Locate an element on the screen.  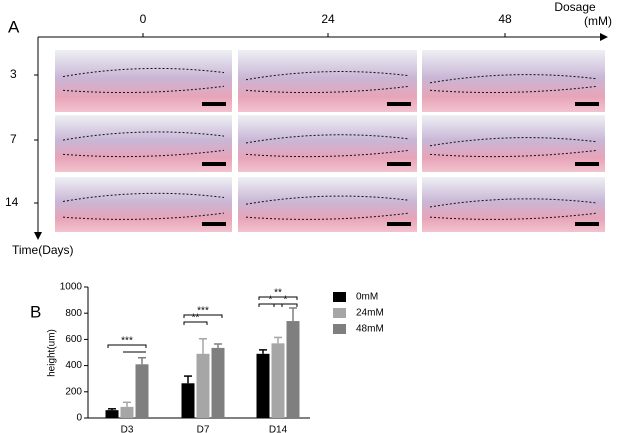
y-tick-label: 0 is located at coordinates (79, 418).